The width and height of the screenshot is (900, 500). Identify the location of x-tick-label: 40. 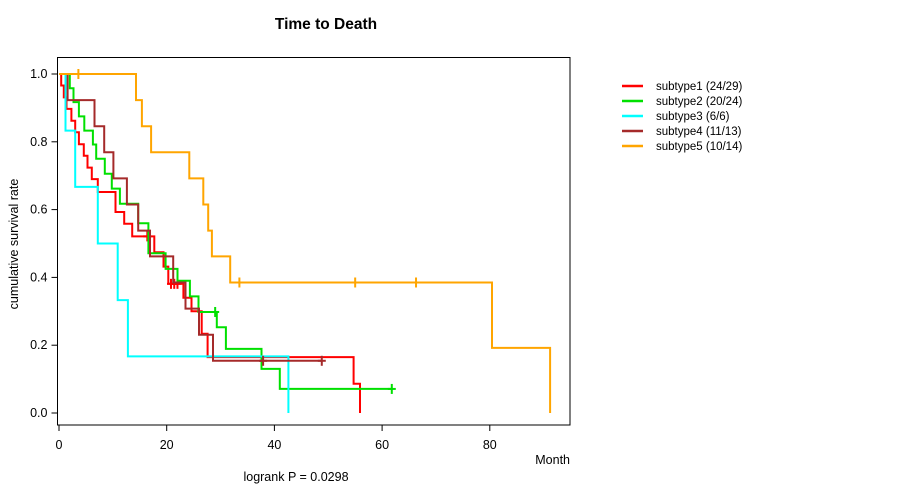
(274, 445).